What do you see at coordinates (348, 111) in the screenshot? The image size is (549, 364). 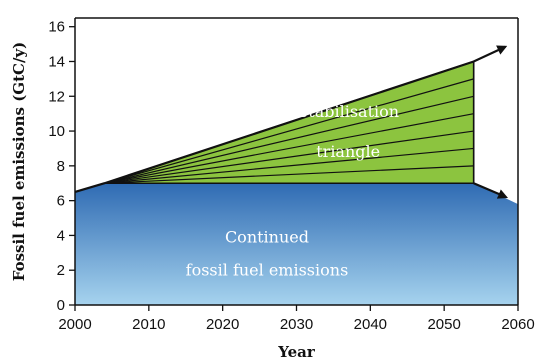 I see `stabilisation-label-line-1: Stabilisation` at bounding box center [348, 111].